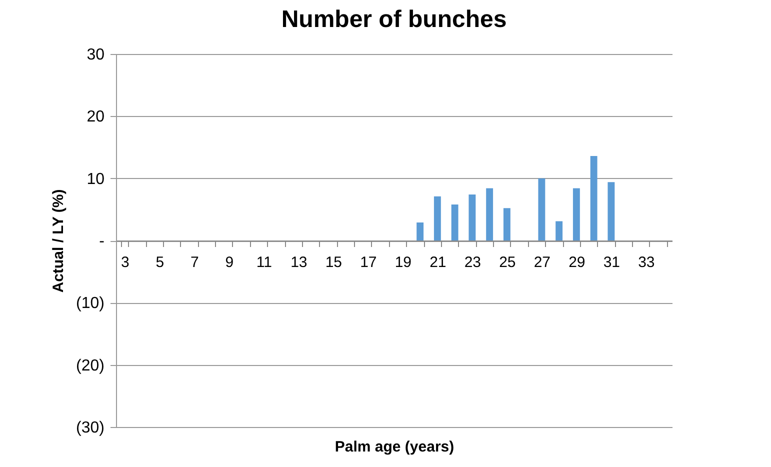 Image resolution: width=771 pixels, height=467 pixels. I want to click on y-tick-label: 10, so click(95, 179).